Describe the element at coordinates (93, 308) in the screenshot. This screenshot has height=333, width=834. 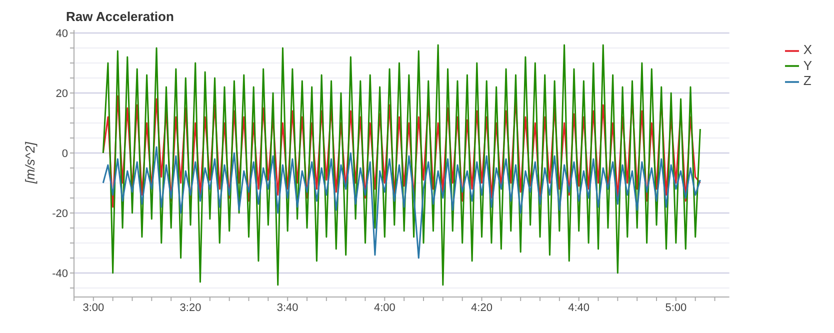
I see `x-tick-label: 3:00` at that location.